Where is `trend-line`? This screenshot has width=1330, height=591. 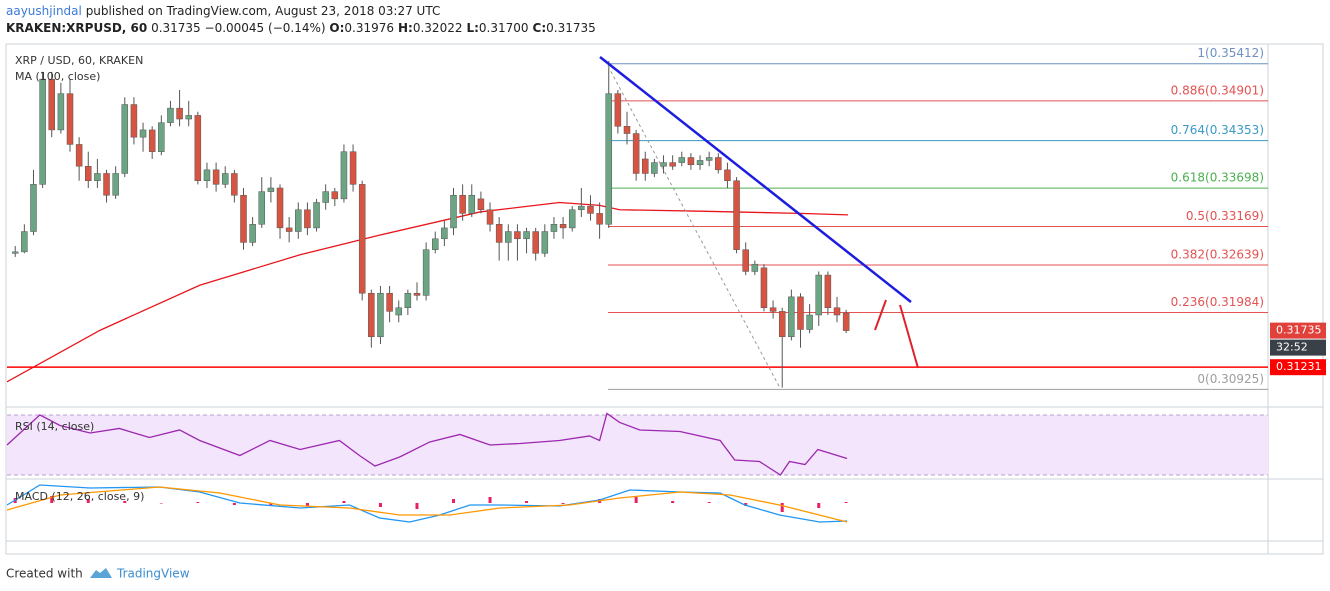
trend-line is located at coordinates (755, 179).